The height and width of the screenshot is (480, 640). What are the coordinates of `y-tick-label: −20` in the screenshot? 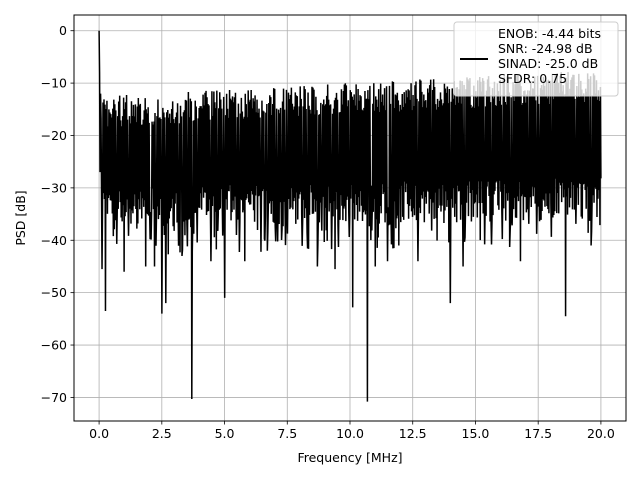 It's located at (54, 135).